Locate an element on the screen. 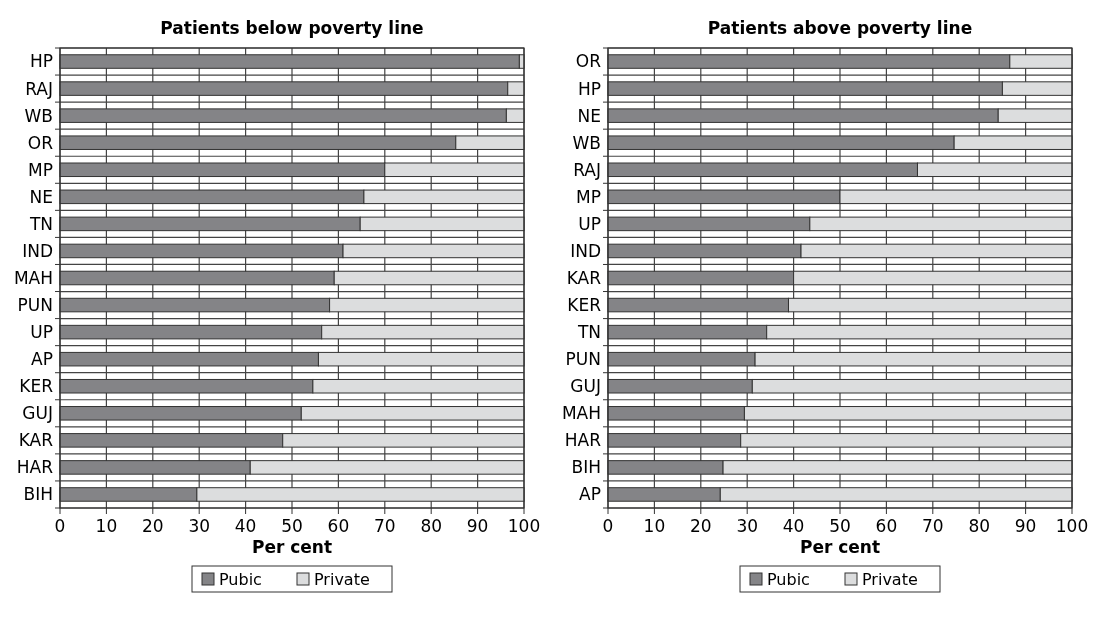  chart-title: Patients below poverty line is located at coordinates (292, 28).